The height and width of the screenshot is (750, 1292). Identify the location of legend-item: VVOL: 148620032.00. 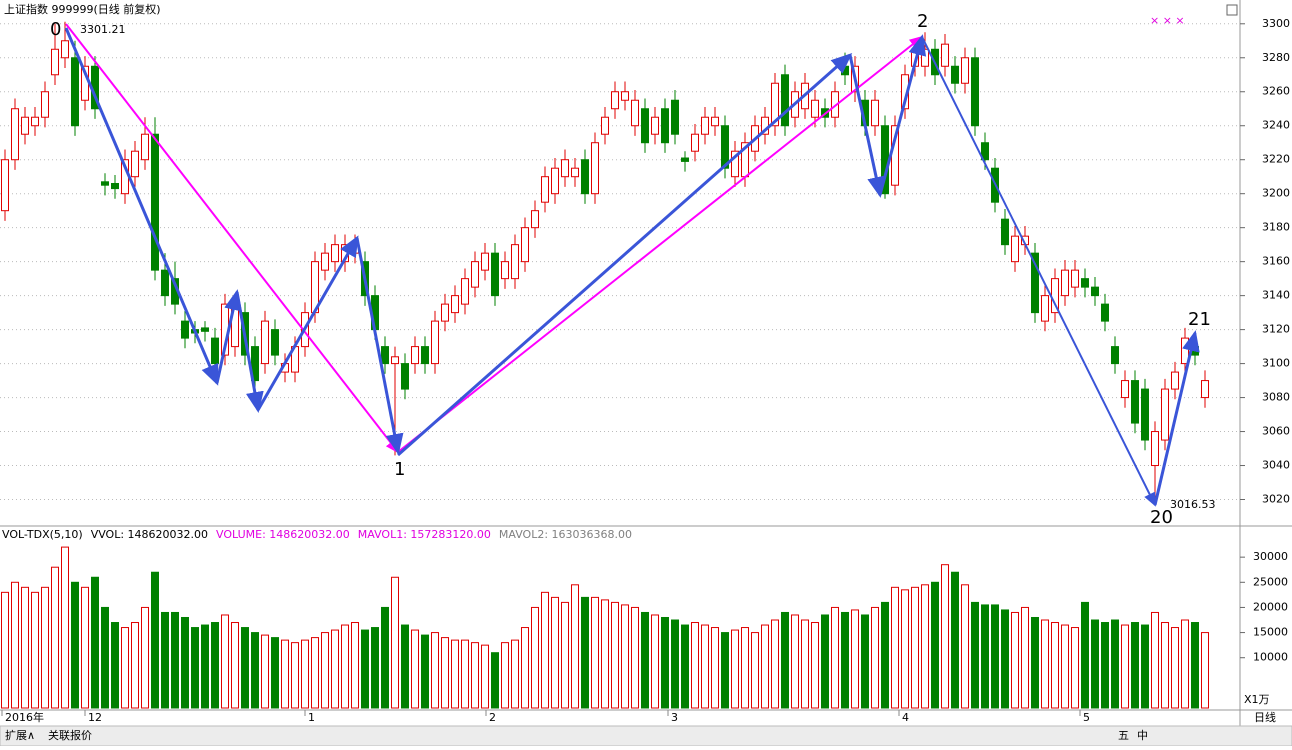
(149, 534).